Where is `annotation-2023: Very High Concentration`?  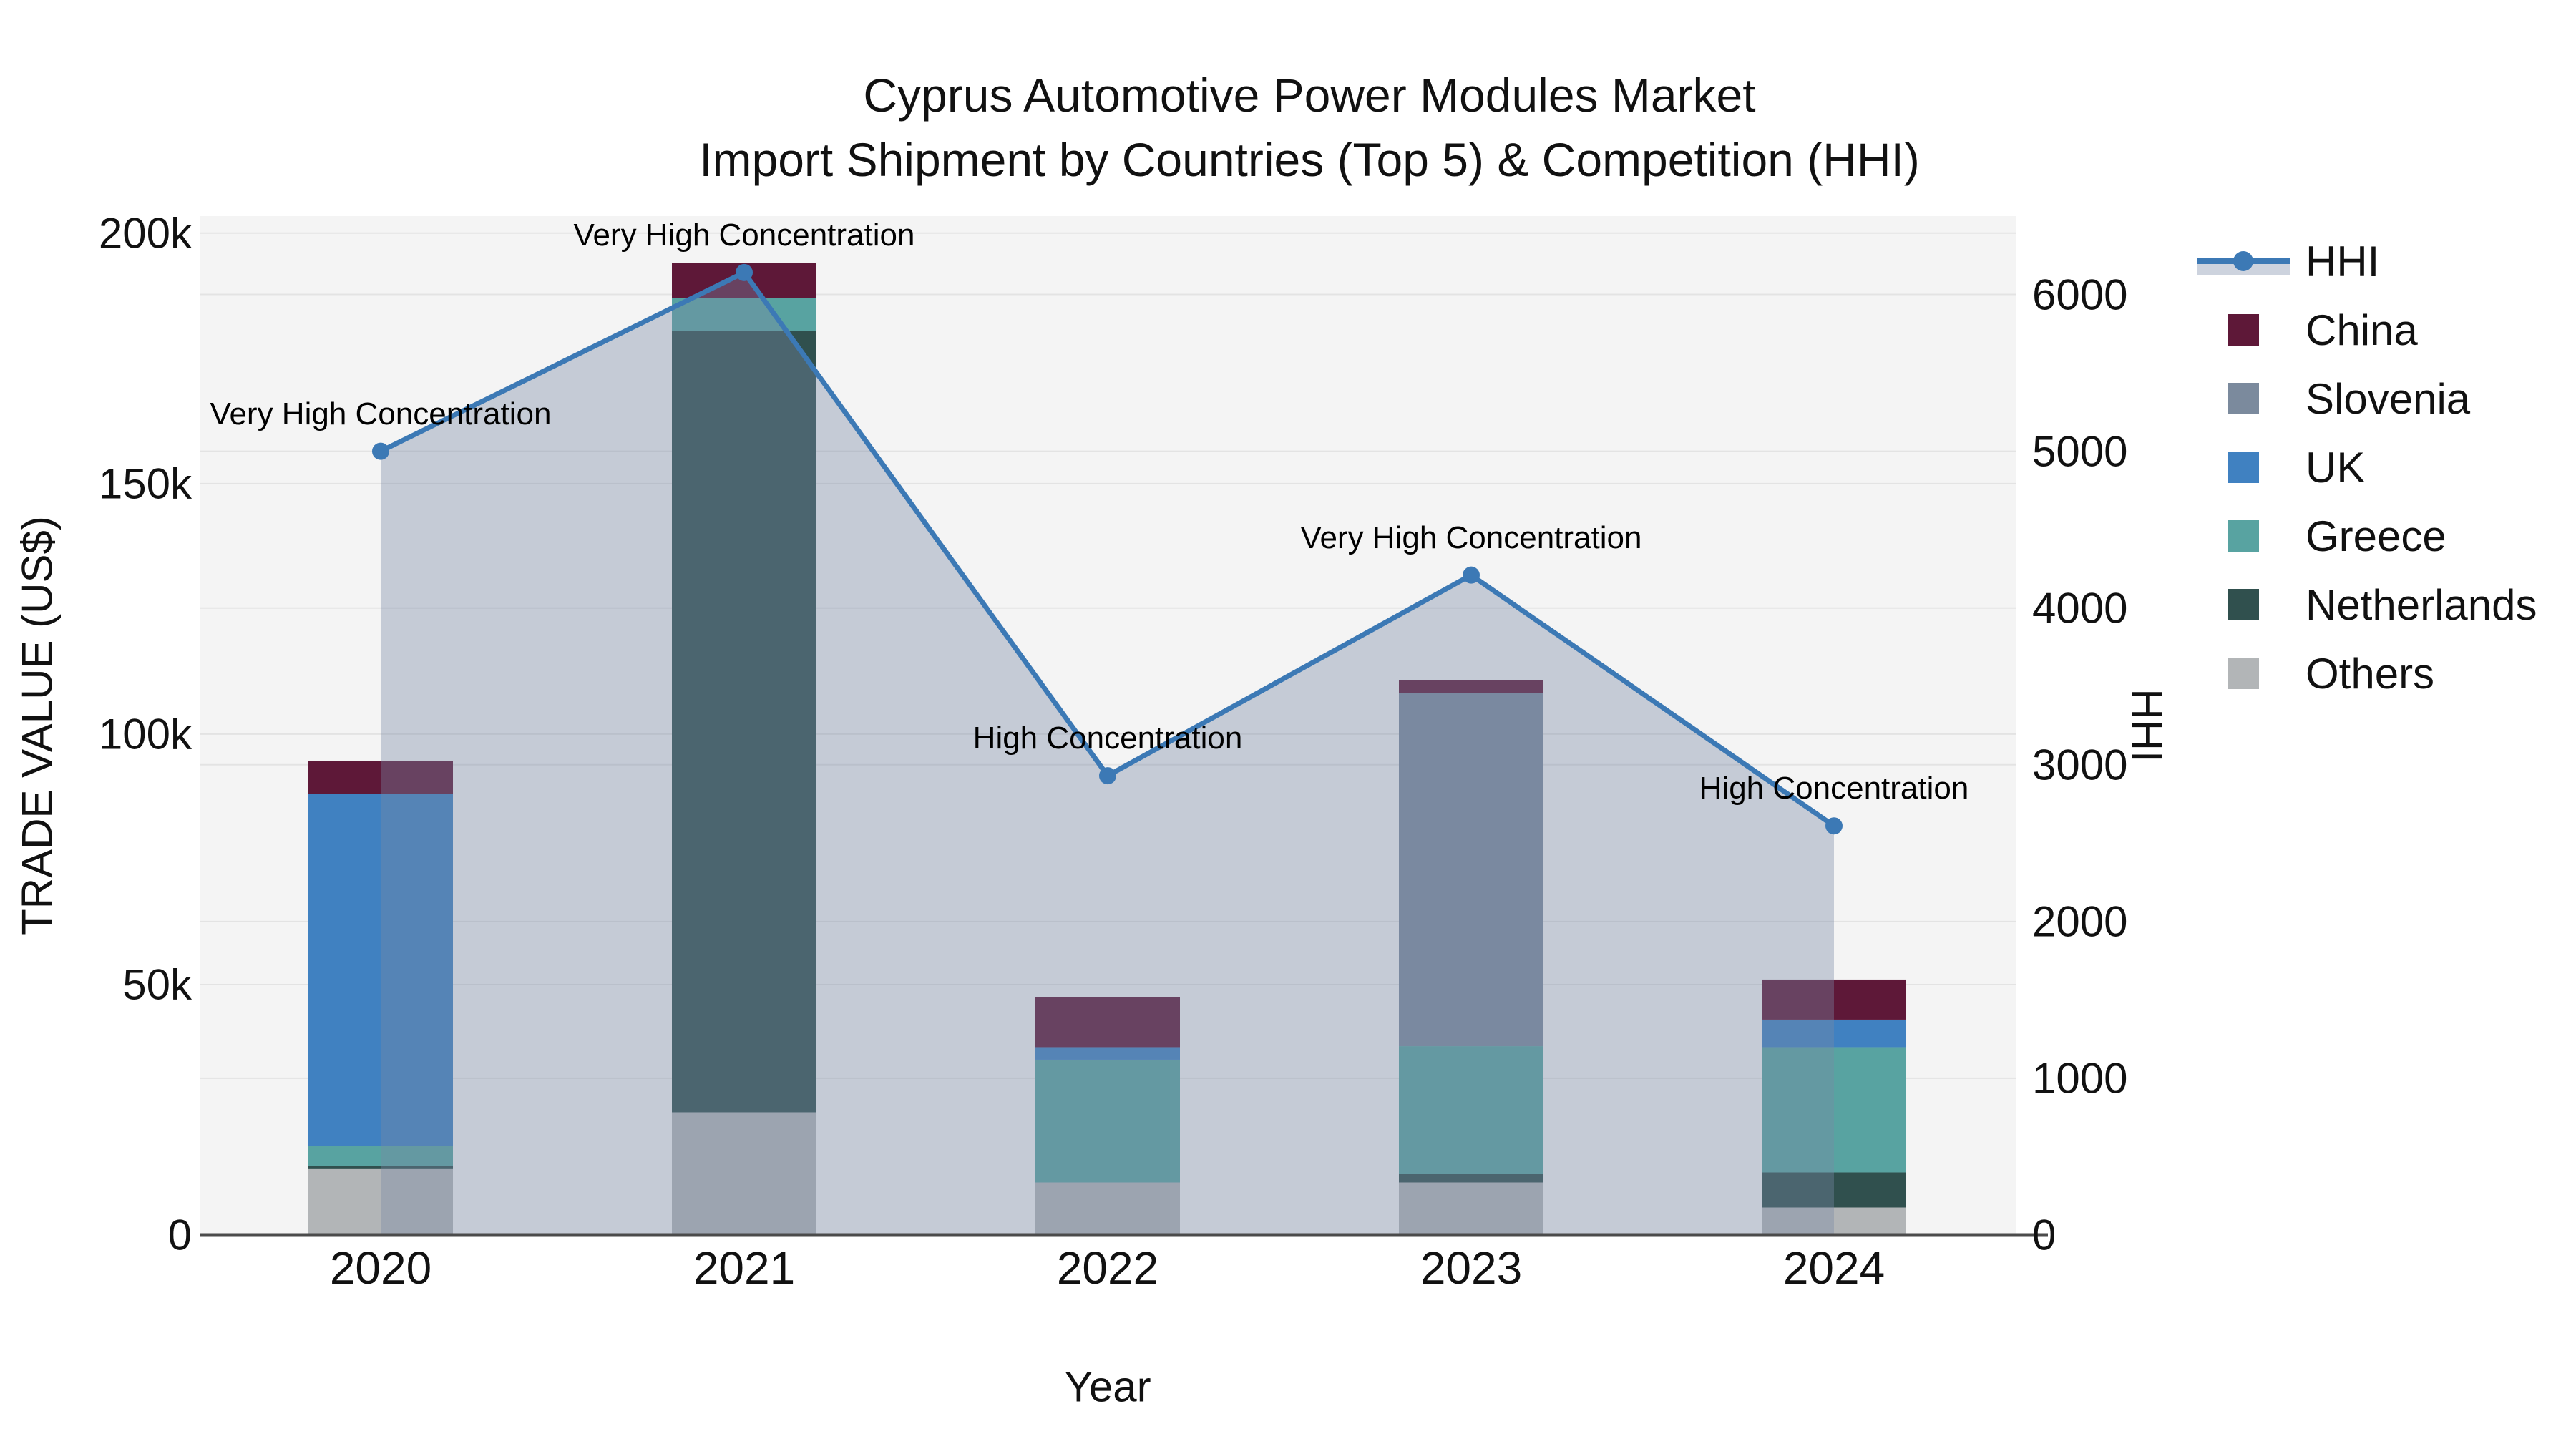
annotation-2023: Very High Concentration is located at coordinates (1471, 537).